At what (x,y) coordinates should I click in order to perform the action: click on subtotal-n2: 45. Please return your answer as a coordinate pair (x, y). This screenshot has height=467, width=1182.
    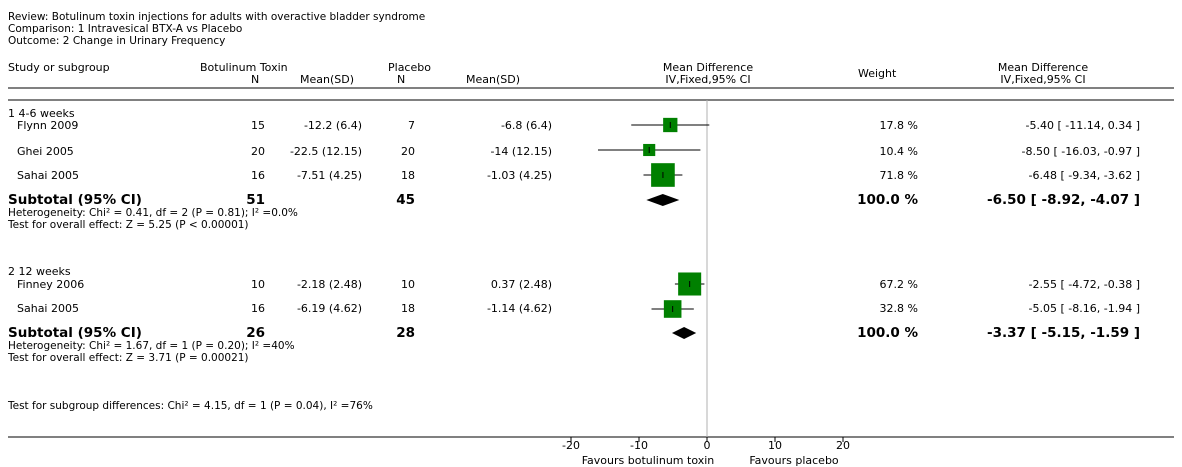
    Looking at the image, I should click on (405, 200).